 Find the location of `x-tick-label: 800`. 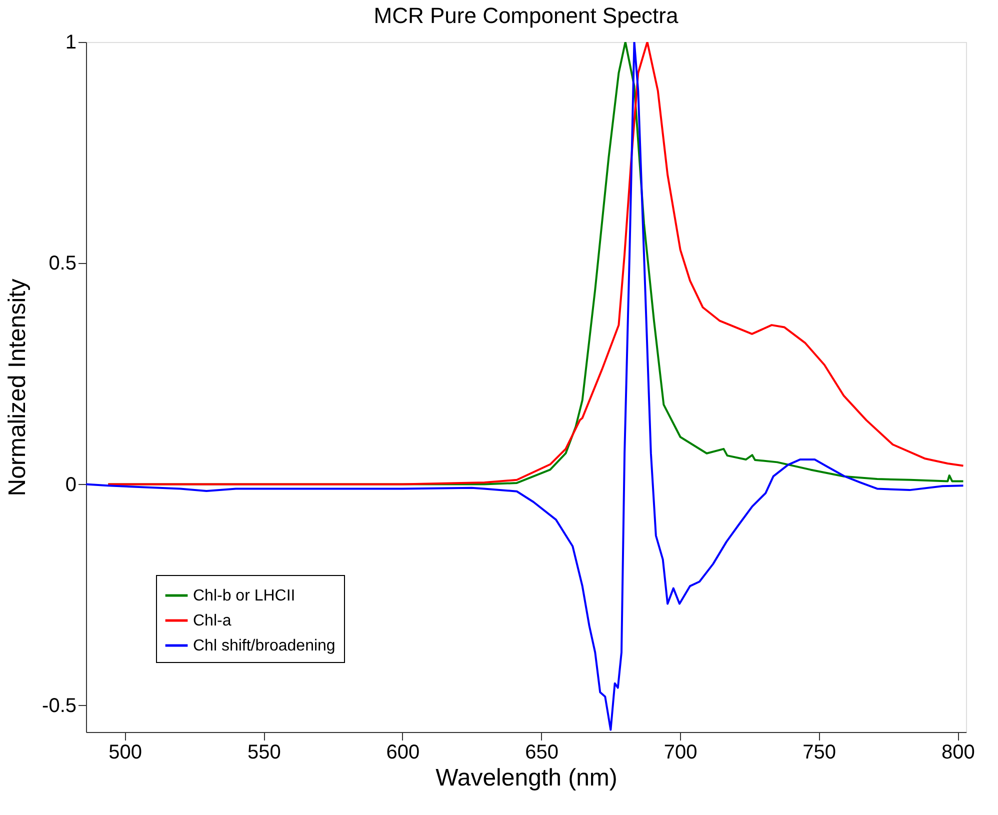

x-tick-label: 800 is located at coordinates (958, 753).